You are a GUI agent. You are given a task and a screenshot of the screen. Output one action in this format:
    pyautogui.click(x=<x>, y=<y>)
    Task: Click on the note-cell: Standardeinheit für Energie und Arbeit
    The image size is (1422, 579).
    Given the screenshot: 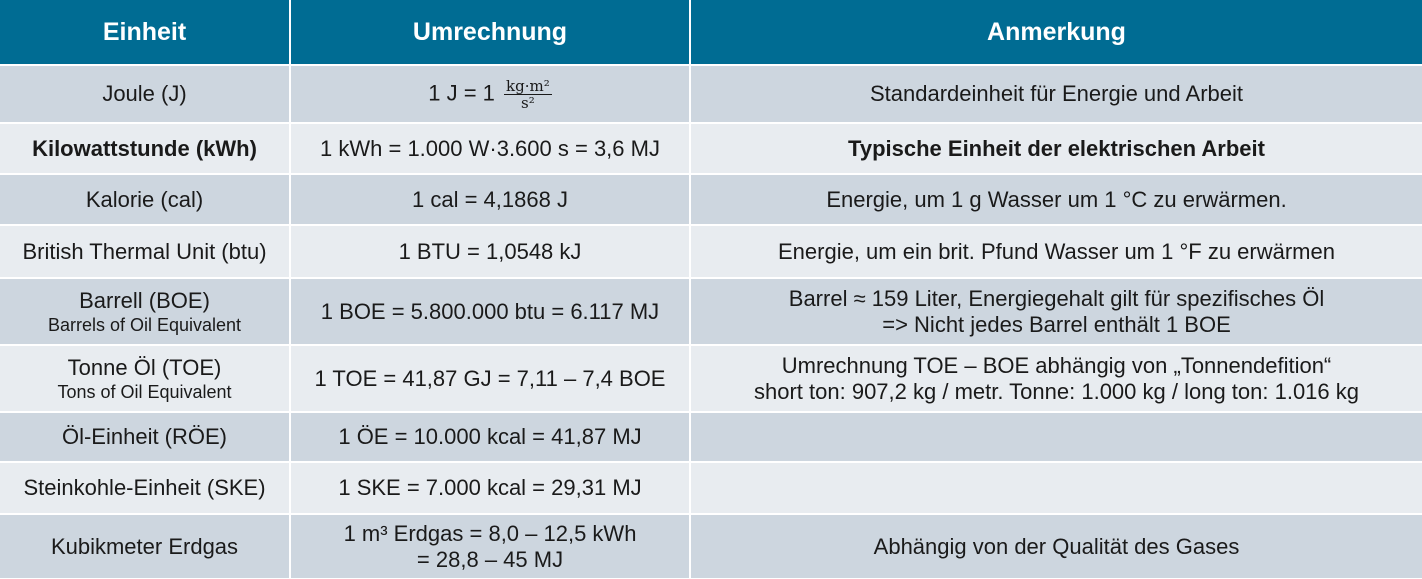 What is the action you would take?
    pyautogui.click(x=1056, y=93)
    